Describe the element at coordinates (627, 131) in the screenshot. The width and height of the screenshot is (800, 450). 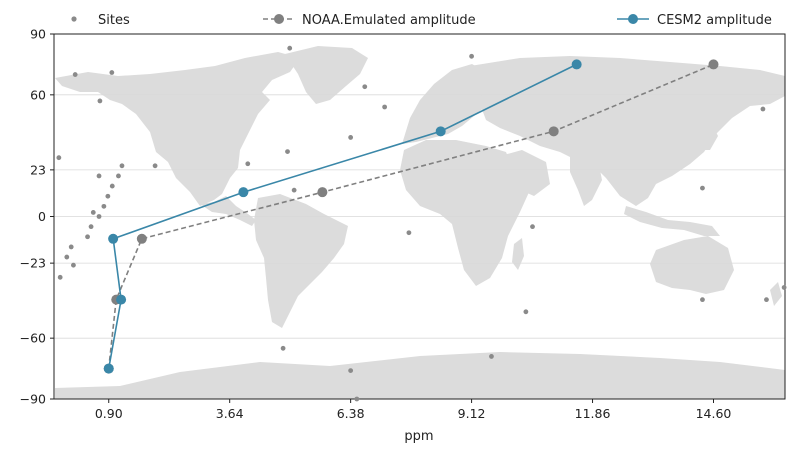
I see `continent-asia` at that location.